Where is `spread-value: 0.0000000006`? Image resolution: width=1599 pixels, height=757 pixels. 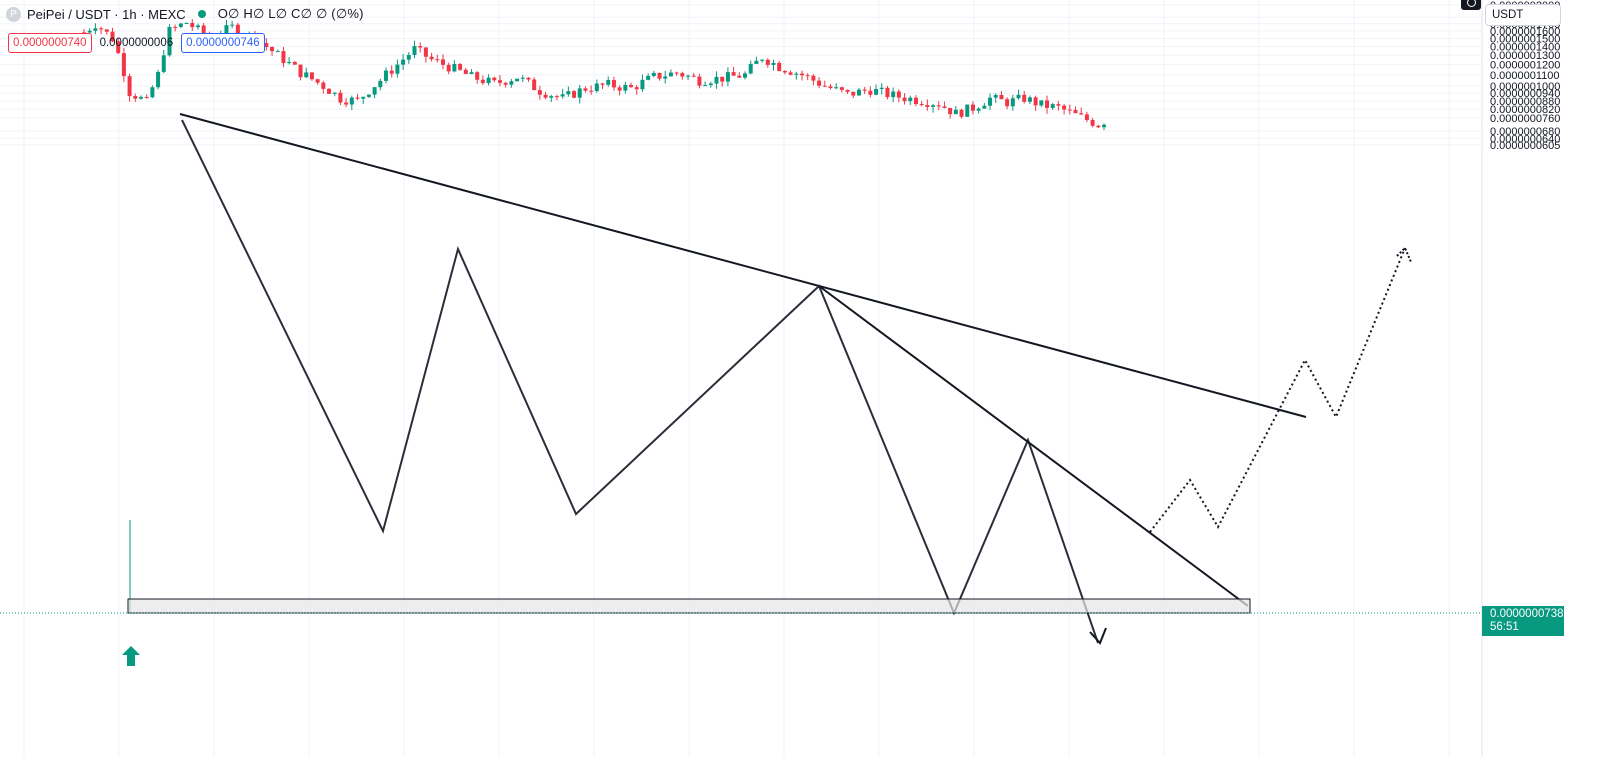 spread-value: 0.0000000006 is located at coordinates (136, 43).